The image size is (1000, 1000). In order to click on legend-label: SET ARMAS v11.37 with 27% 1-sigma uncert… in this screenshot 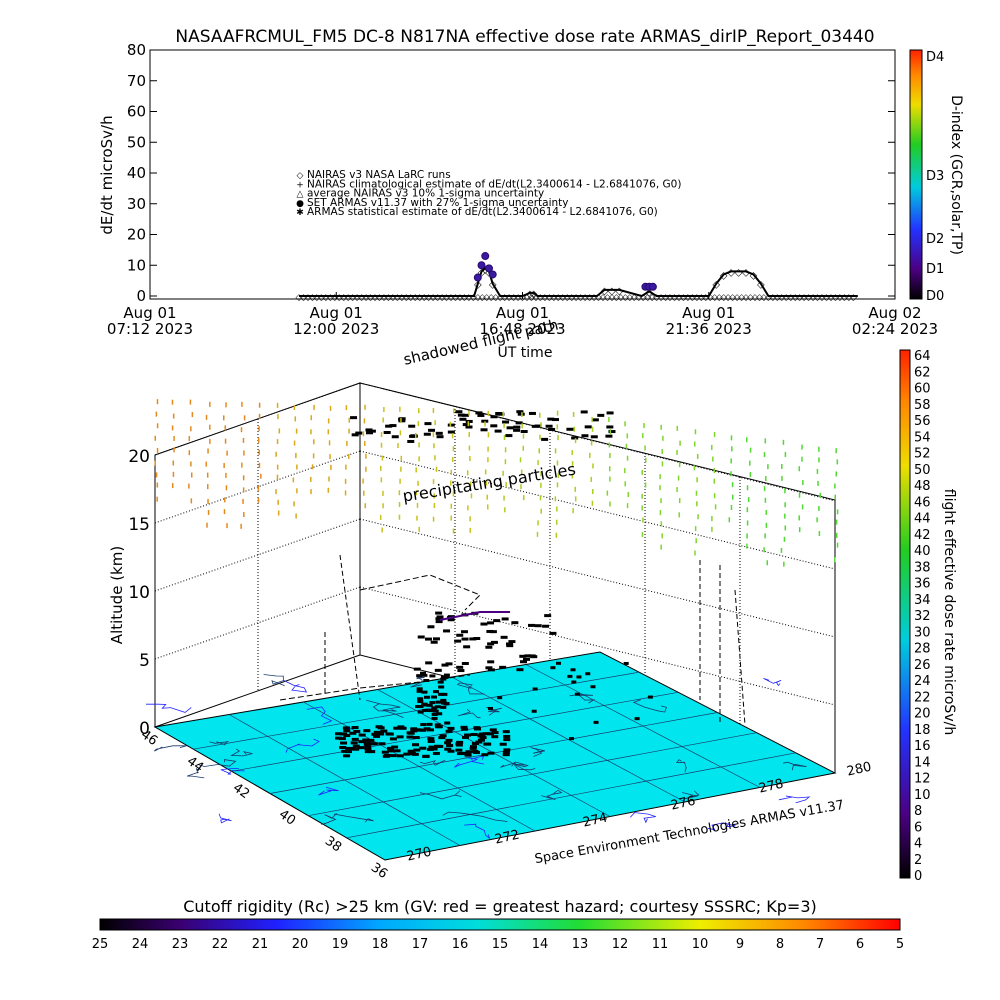, I will do `click(438, 203)`.